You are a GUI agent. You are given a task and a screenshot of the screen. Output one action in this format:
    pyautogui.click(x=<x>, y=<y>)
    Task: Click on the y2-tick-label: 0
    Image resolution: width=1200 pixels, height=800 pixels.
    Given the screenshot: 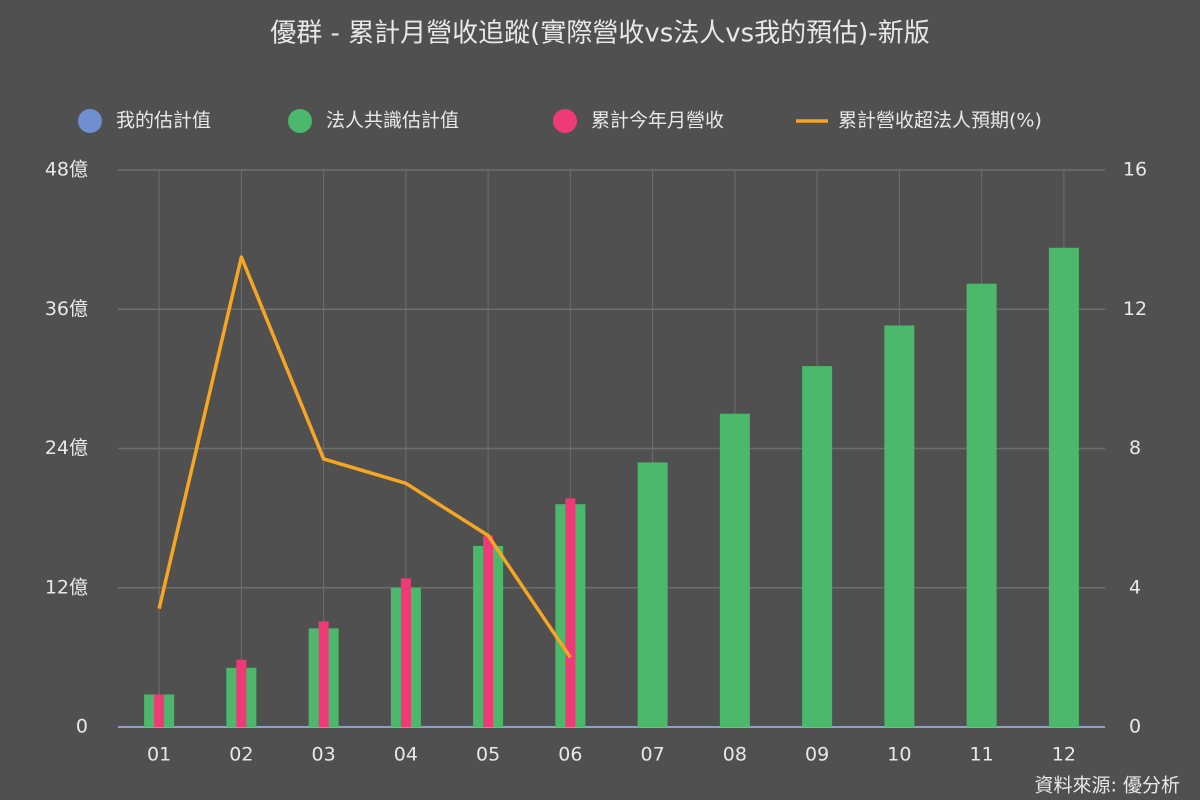 What is the action you would take?
    pyautogui.click(x=1135, y=727)
    